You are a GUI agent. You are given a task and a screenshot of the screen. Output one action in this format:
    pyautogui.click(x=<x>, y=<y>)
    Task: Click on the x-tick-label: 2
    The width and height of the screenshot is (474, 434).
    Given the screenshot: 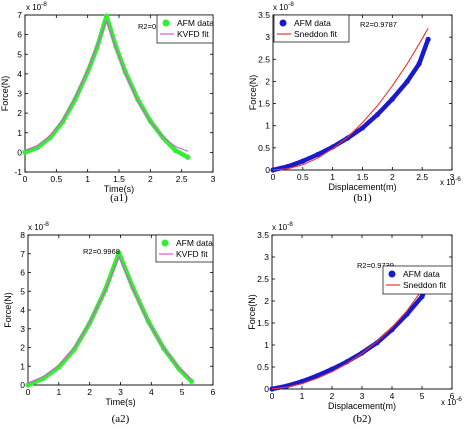 What is the action you would take?
    pyautogui.click(x=332, y=396)
    